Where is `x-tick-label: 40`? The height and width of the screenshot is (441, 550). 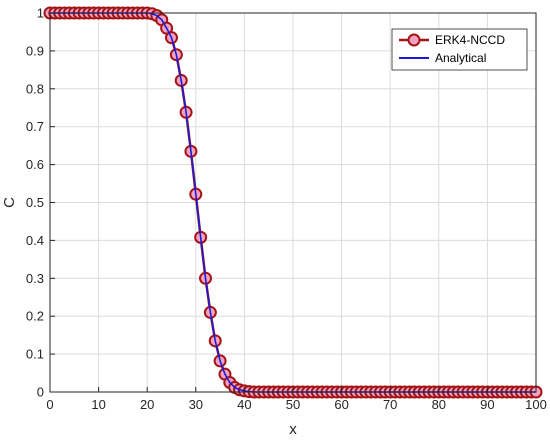 x-tick-label: 40 is located at coordinates (244, 404).